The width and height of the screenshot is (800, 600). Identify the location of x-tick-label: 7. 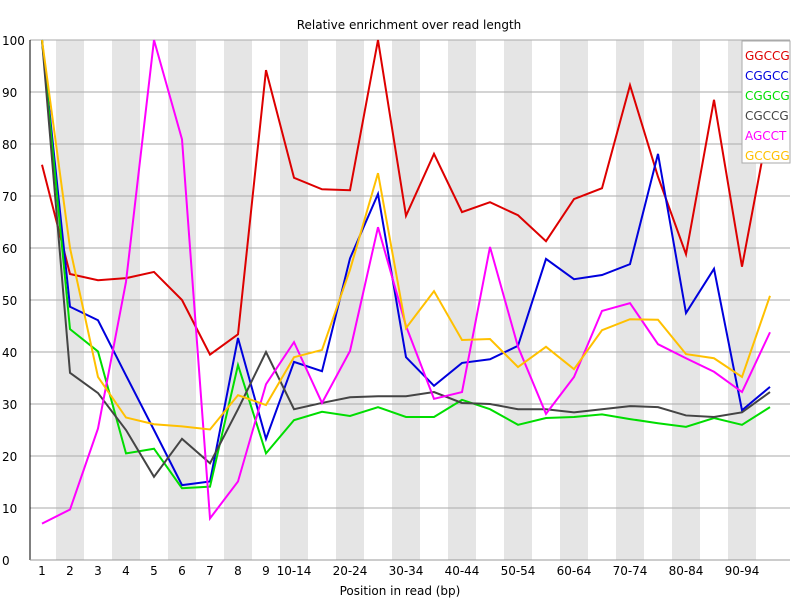
(210, 571).